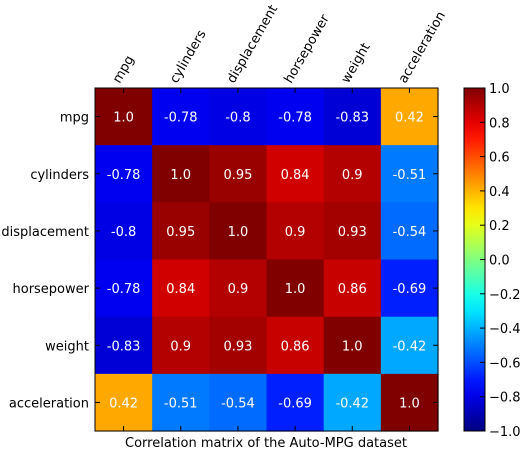  I want to click on colorbar-tick-label: −0.4, so click(505, 329).